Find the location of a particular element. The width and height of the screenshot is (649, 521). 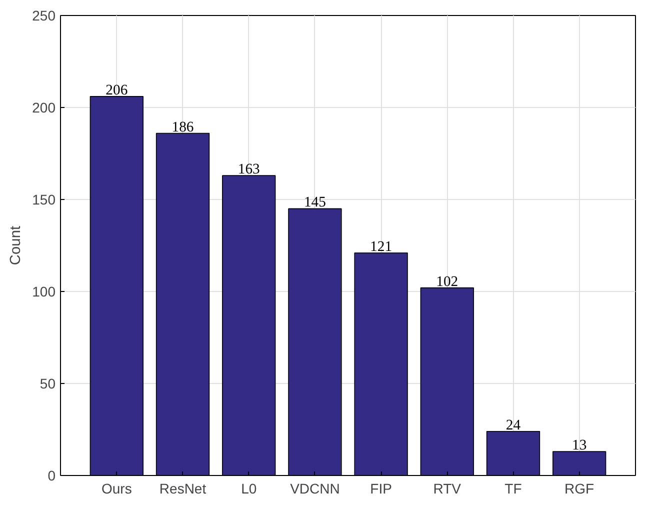

y-axis-title: Count is located at coordinates (16, 246).